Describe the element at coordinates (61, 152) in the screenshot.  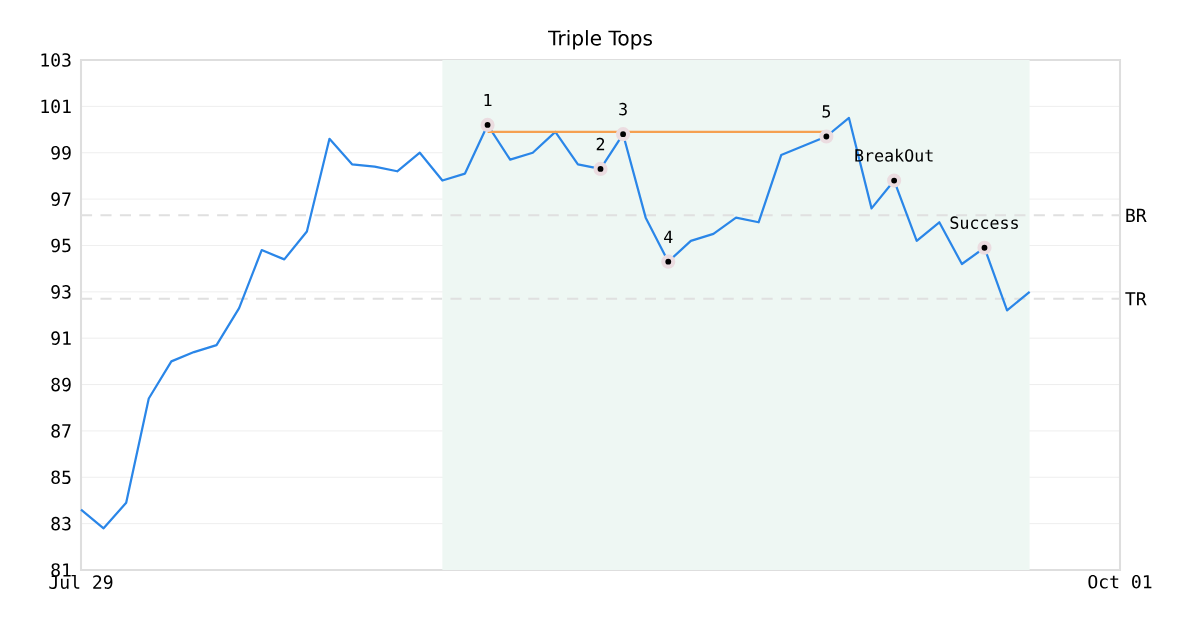
I see `y-tick-label: 99` at that location.